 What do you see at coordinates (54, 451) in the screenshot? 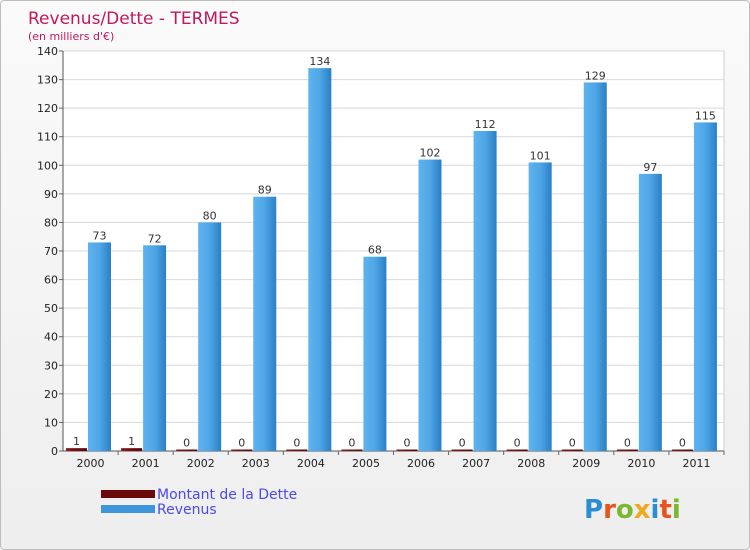
I see `y-tick-label: 0` at bounding box center [54, 451].